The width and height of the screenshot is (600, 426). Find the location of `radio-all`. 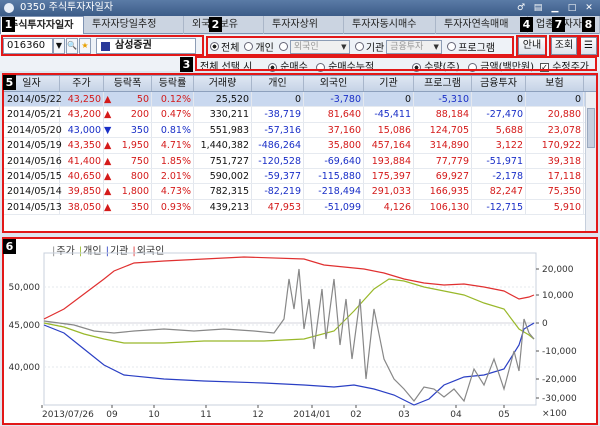

radio-all is located at coordinates (214, 46).